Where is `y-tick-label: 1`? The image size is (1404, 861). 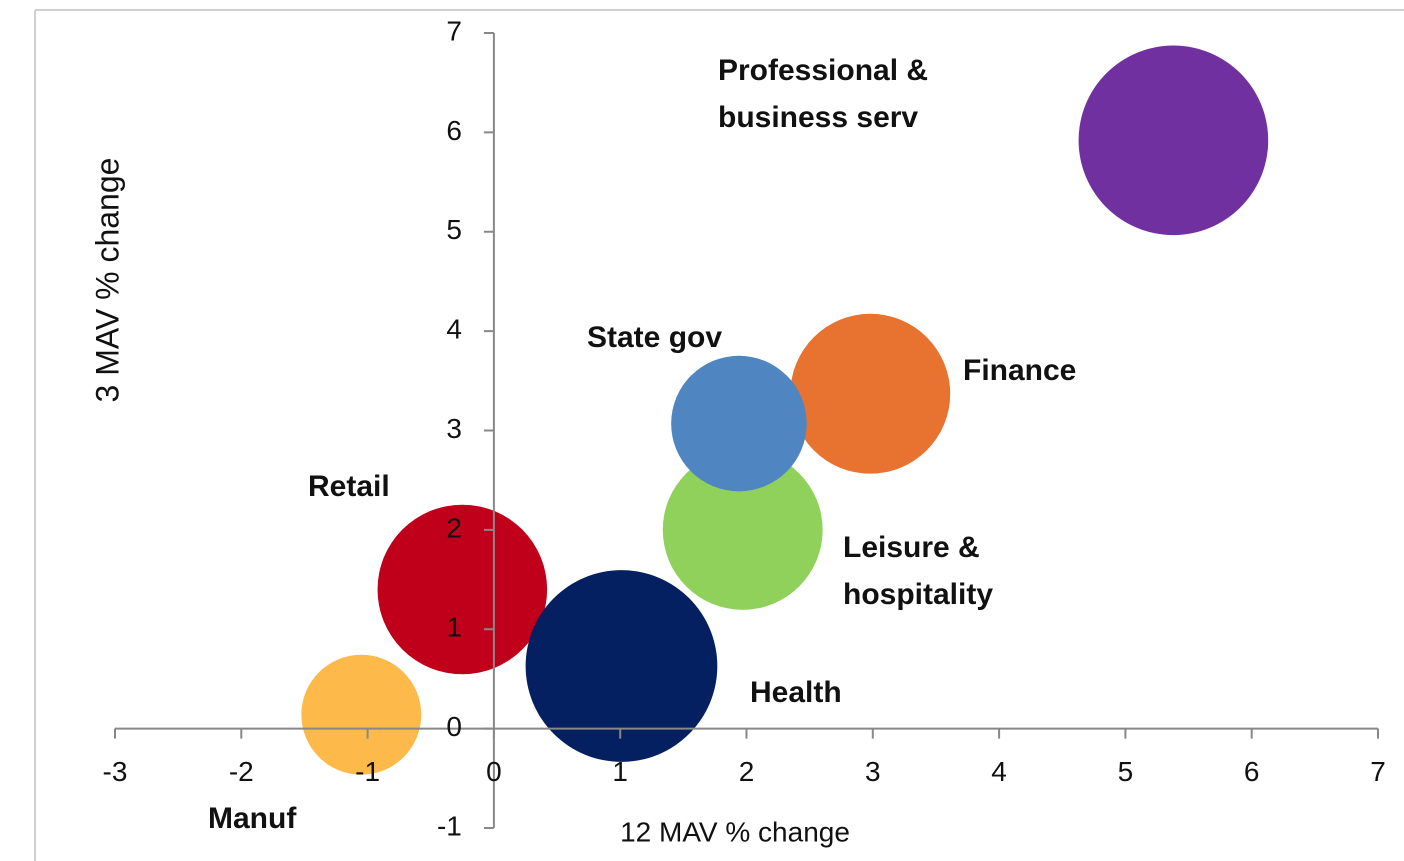 y-tick-label: 1 is located at coordinates (454, 627).